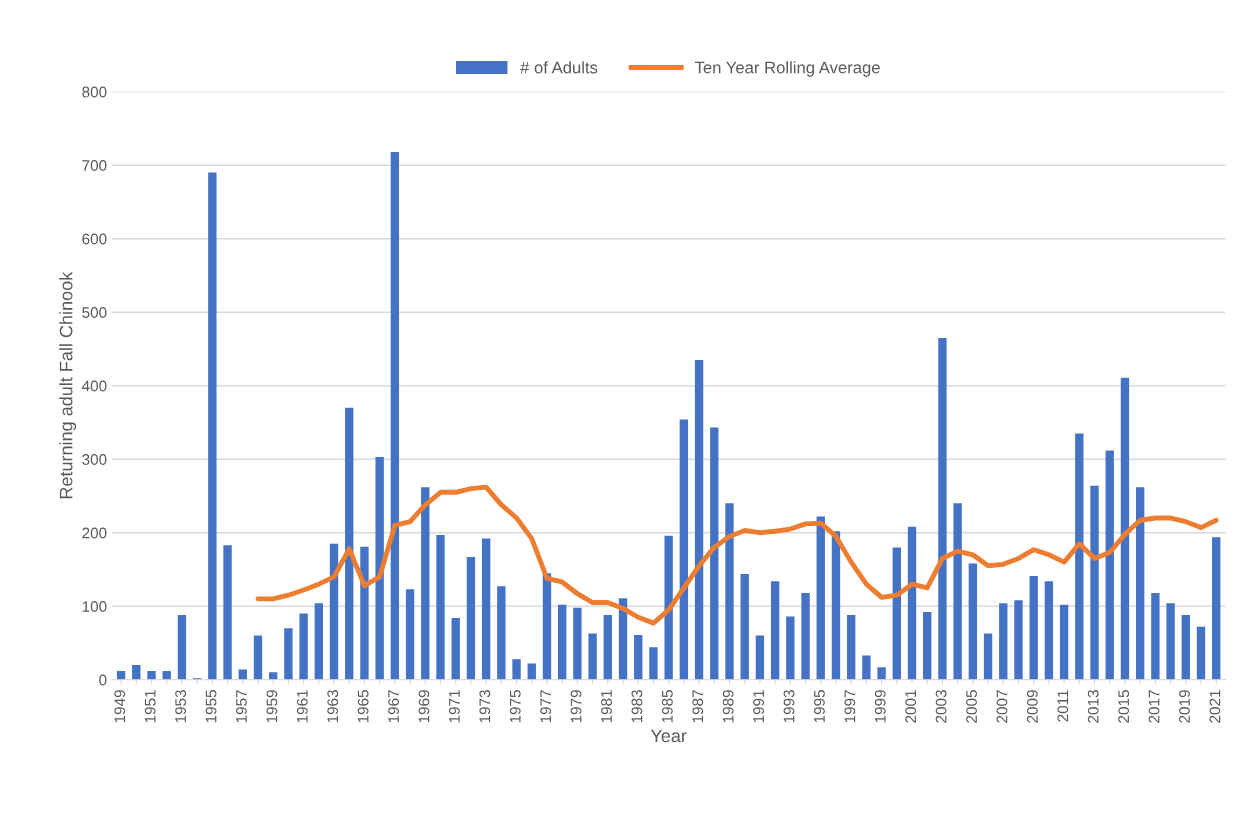 The height and width of the screenshot is (834, 1244). Describe the element at coordinates (333, 706) in the screenshot. I see `x-tick-label: 1963` at that location.